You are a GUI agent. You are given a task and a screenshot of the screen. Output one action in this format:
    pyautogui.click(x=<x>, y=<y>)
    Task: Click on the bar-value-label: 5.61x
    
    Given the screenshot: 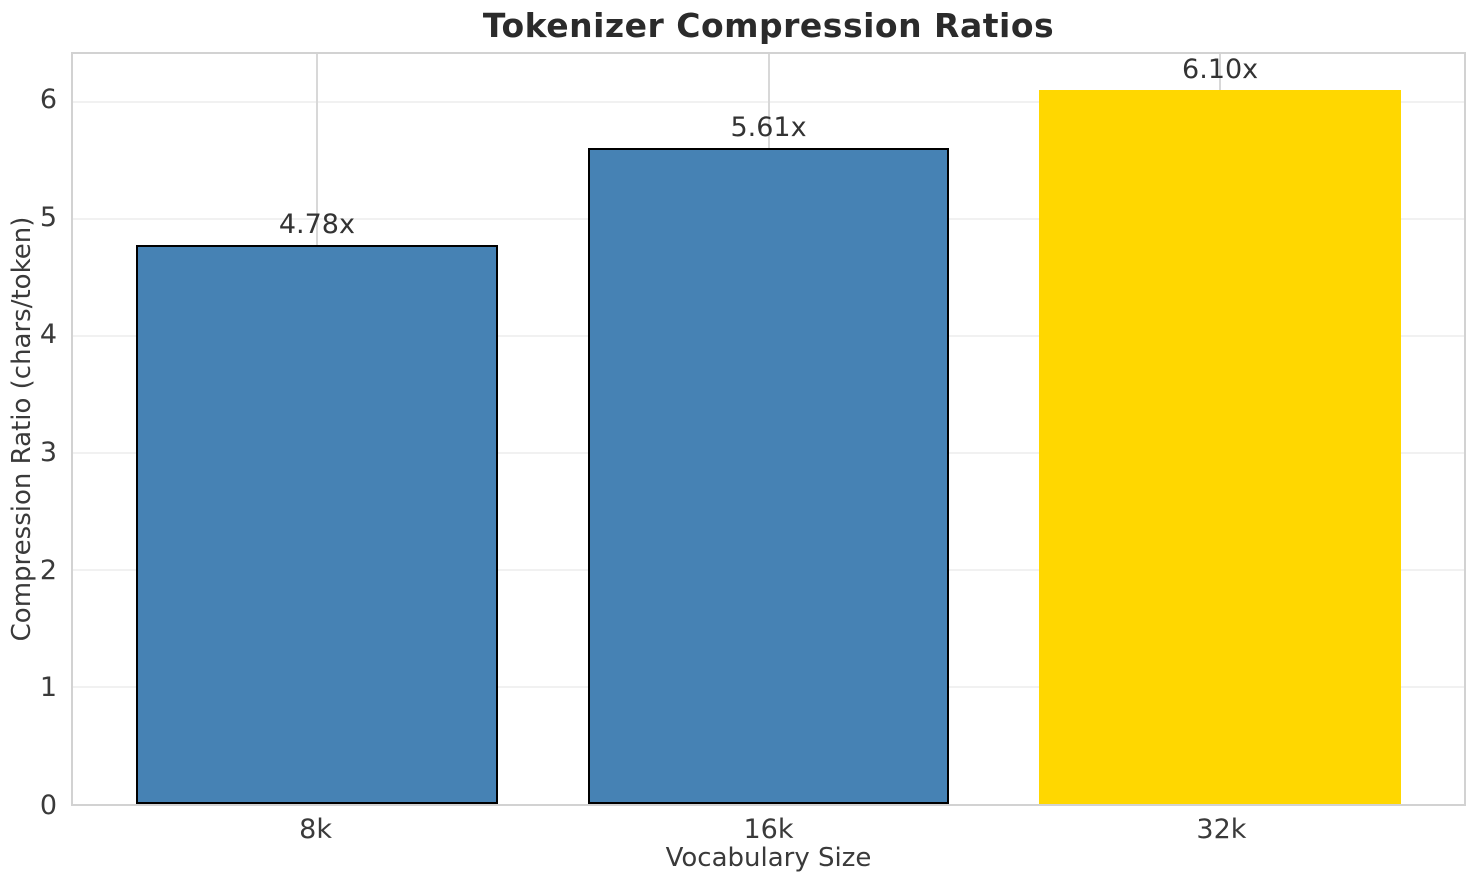 What is the action you would take?
    pyautogui.click(x=768, y=127)
    